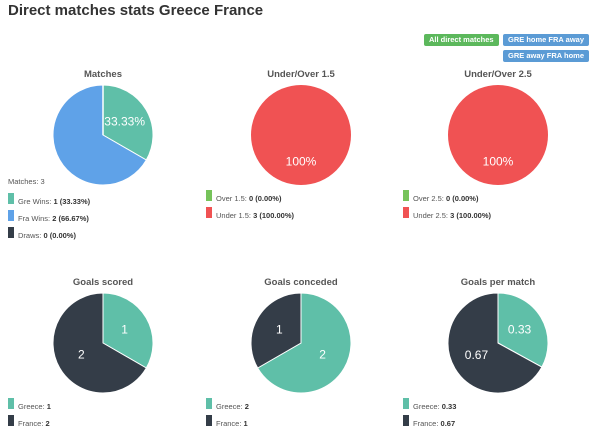 The image size is (602, 439). I want to click on legend-label: Under 1.5:, so click(234, 215).